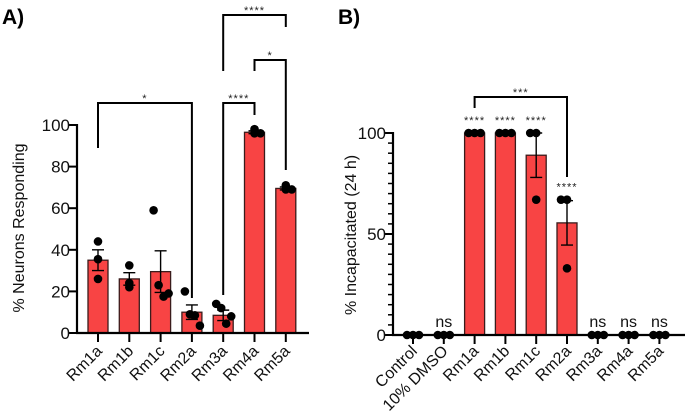  Describe the element at coordinates (60, 250) in the screenshot. I see `panel-a-y-tick-label: 40` at that location.